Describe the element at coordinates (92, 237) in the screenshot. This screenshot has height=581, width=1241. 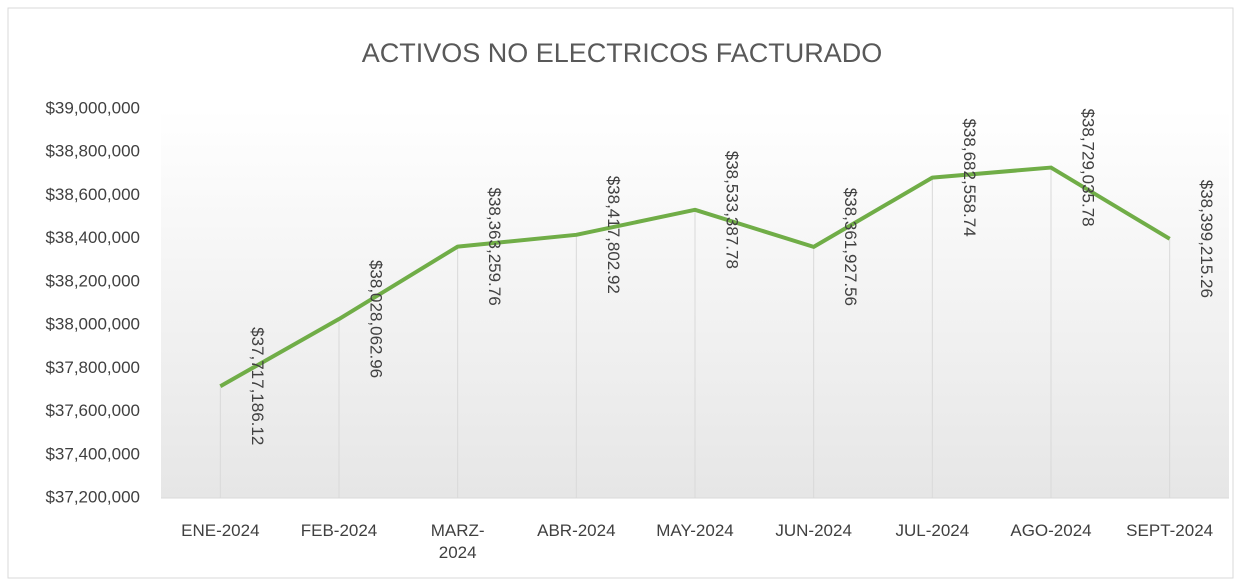
I see `y-tick-label: $38,400,000` at that location.